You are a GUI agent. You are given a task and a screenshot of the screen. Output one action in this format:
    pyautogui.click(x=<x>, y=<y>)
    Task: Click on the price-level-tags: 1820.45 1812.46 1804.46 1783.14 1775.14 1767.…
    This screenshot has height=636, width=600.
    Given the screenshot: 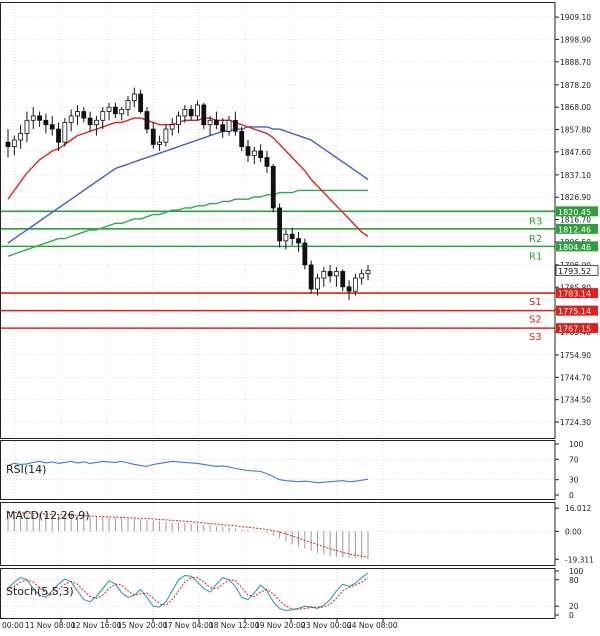 What is the action you would take?
    pyautogui.click(x=577, y=270)
    